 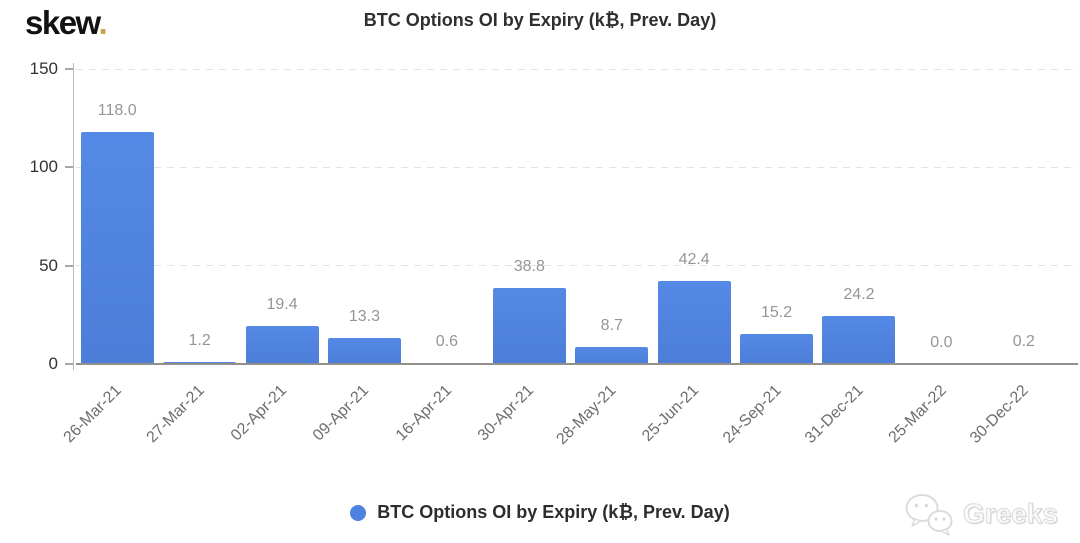 What do you see at coordinates (282, 304) in the screenshot?
I see `bar-value-label: 19.4` at bounding box center [282, 304].